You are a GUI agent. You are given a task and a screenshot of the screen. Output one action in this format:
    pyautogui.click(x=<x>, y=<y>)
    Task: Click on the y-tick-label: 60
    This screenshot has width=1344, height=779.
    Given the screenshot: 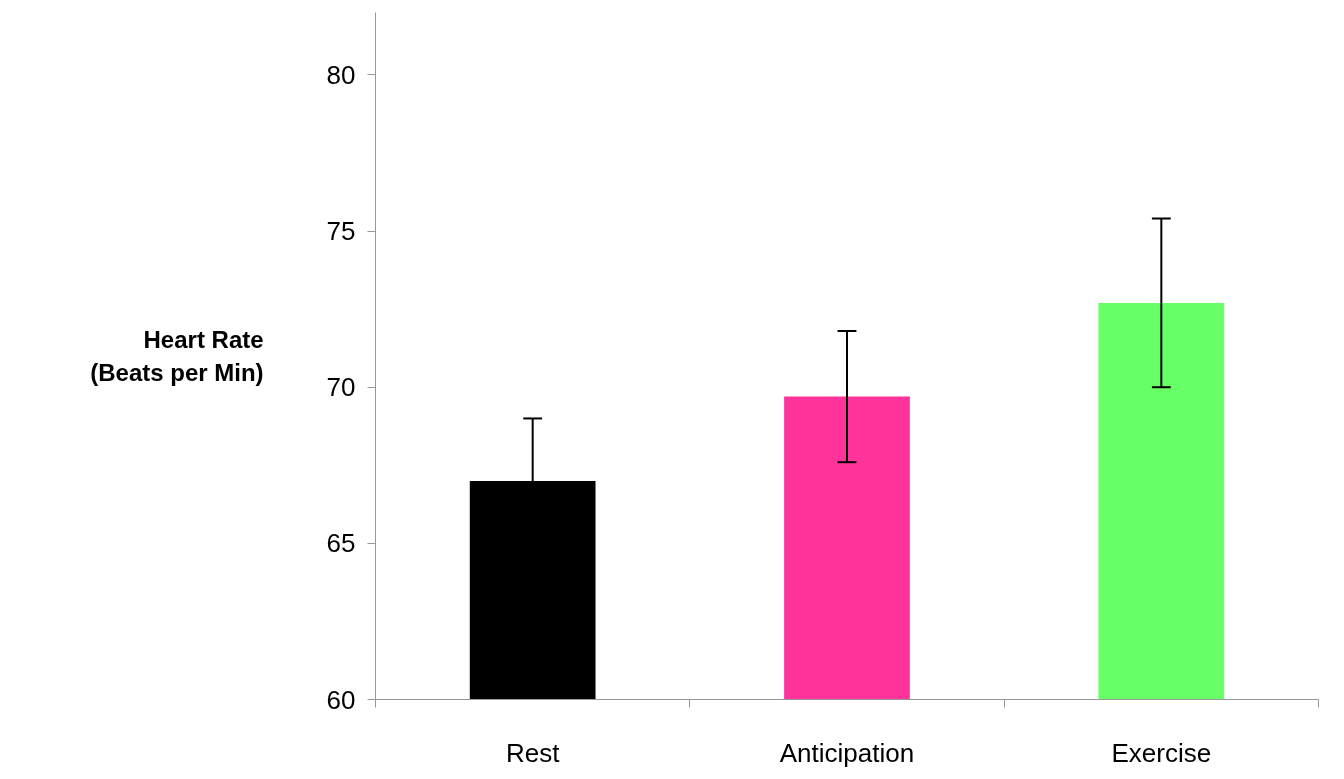 What is the action you would take?
    pyautogui.click(x=341, y=699)
    